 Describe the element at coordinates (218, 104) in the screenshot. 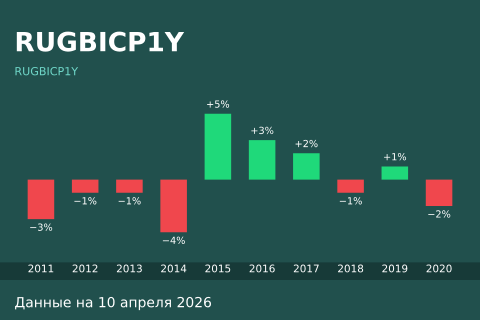

I see `data-label: +5%` at that location.